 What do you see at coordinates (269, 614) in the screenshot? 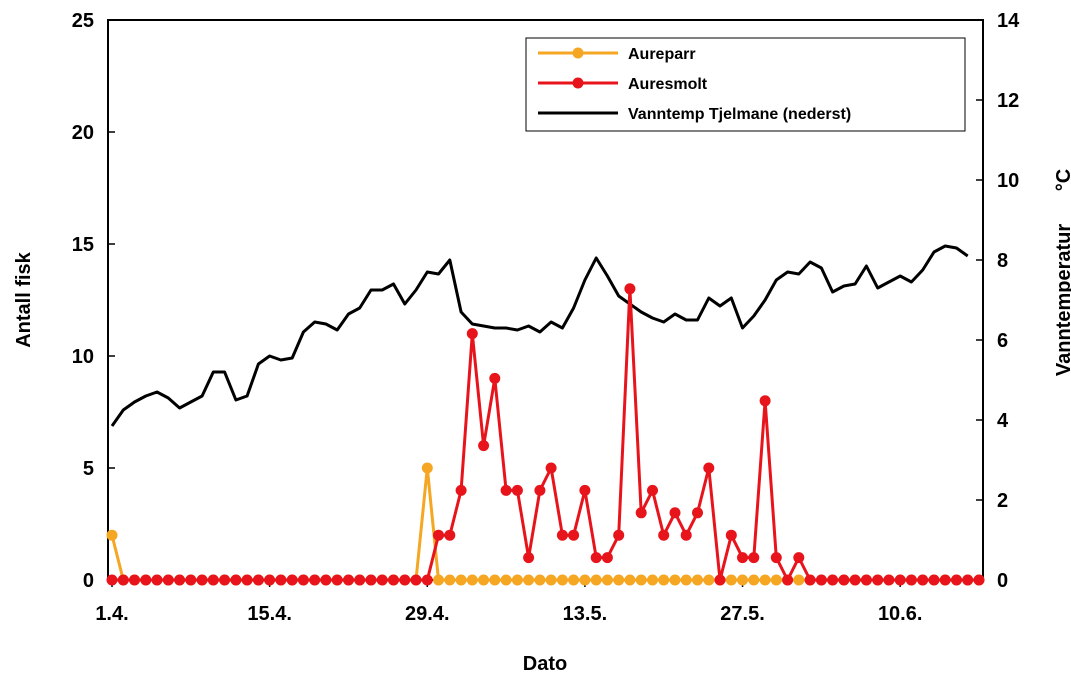
I see `x-tick-label: 15.4.` at bounding box center [269, 614].